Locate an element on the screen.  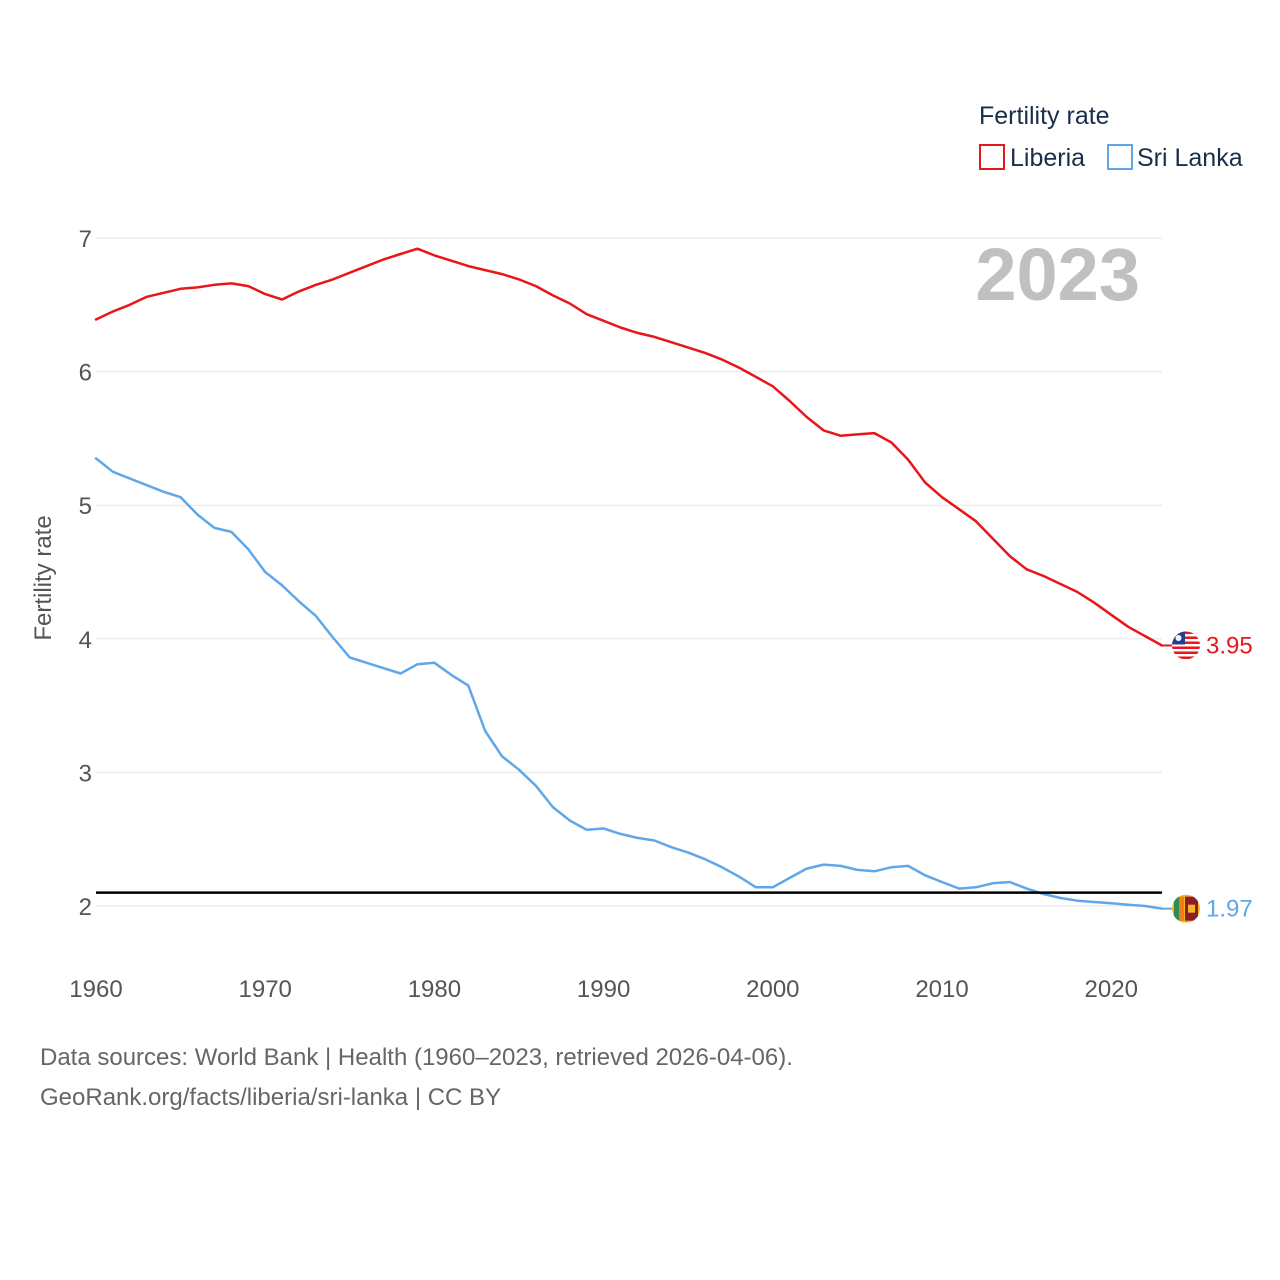
legend-label-liberia: Liberia is located at coordinates (1047, 158).